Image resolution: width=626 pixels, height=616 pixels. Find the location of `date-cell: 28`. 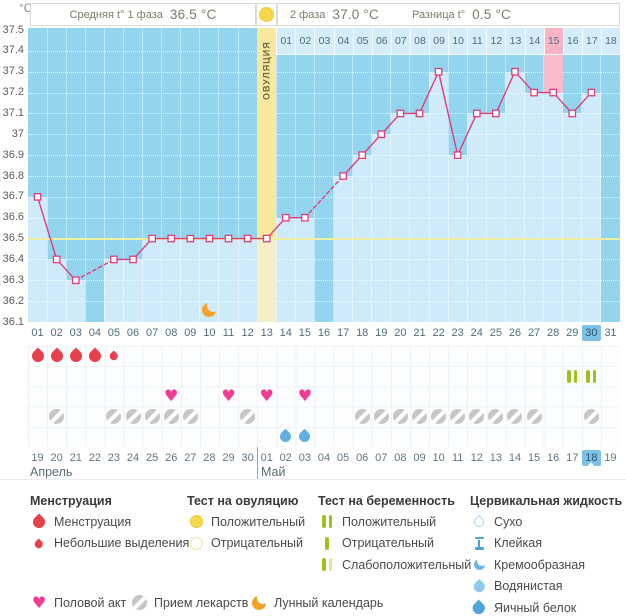

date-cell: 28 is located at coordinates (209, 457).